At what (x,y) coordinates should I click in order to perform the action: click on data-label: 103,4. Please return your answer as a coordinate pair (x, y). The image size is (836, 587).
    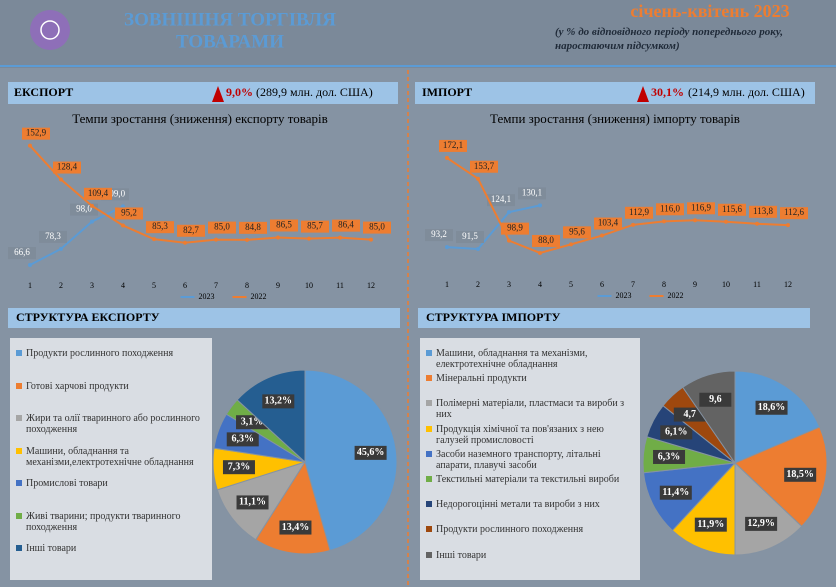
    Looking at the image, I should click on (608, 223).